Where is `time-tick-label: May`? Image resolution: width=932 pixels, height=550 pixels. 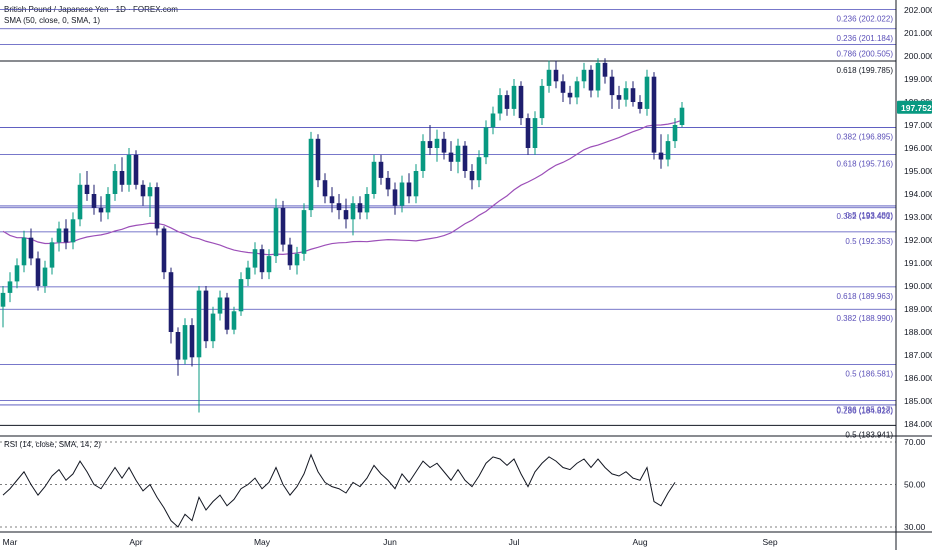 time-tick-label: May is located at coordinates (262, 542).